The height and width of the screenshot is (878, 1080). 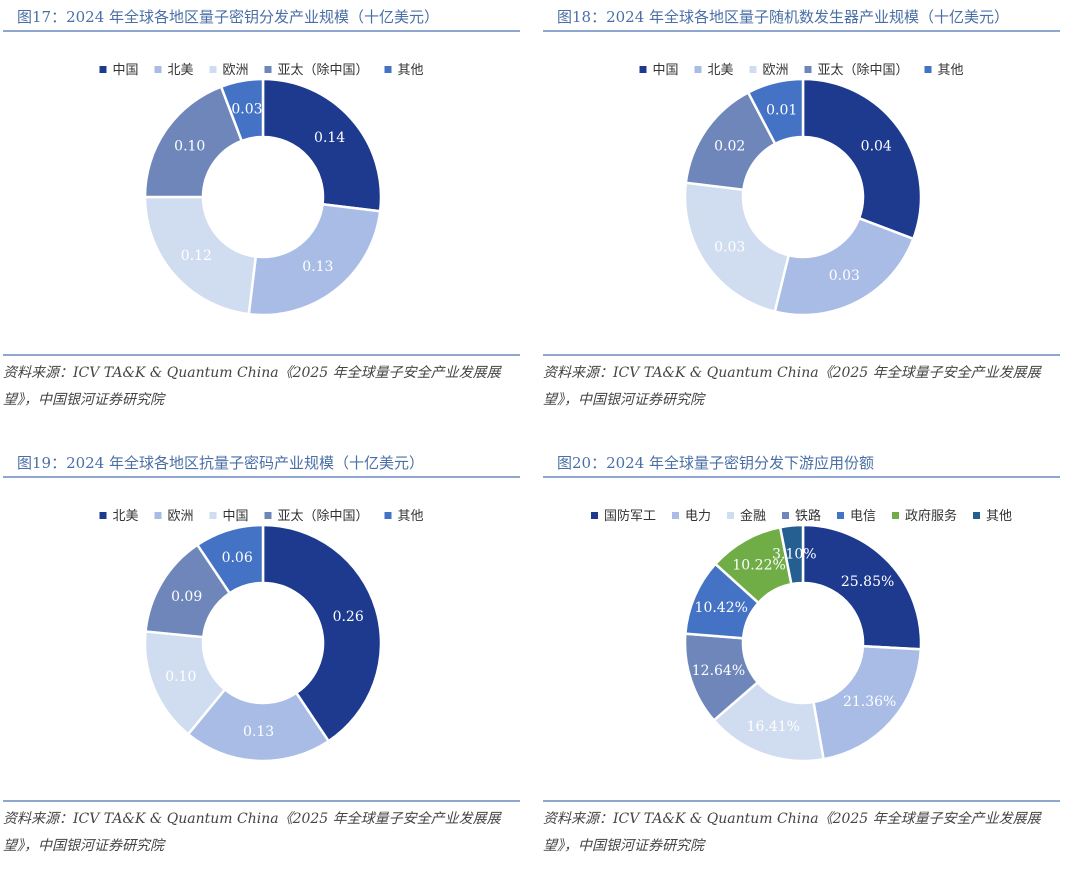 I want to click on data-label: 0.12, so click(x=196, y=256).